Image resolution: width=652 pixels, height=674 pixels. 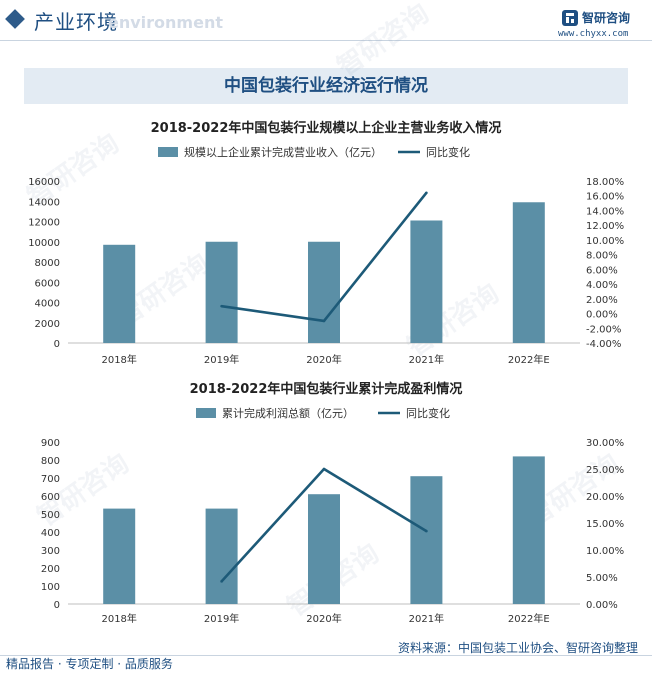 I want to click on page-footer: 资料来源：中国包装工业协会、智研咨询整理 精品报告 · 专项定制 · 品质服务, so click(x=326, y=654).